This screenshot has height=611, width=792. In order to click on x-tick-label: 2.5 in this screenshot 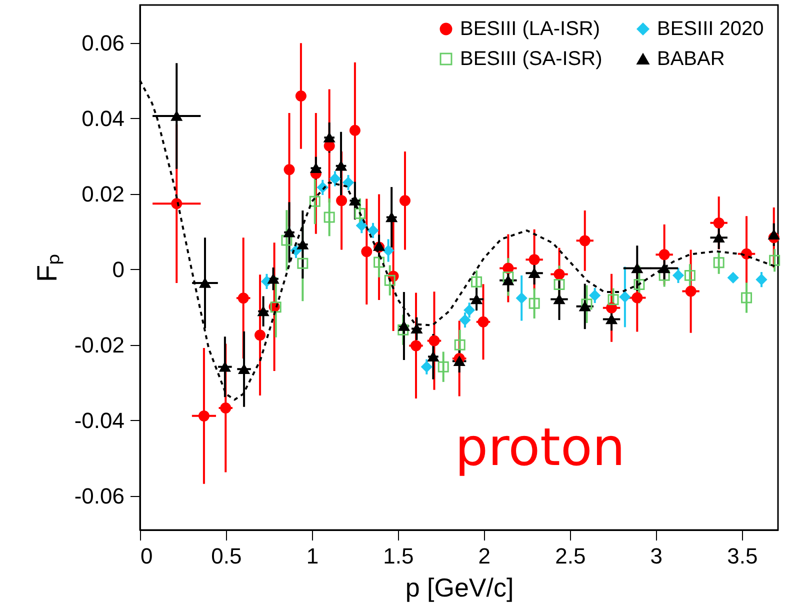, I will do `click(570, 556)`.